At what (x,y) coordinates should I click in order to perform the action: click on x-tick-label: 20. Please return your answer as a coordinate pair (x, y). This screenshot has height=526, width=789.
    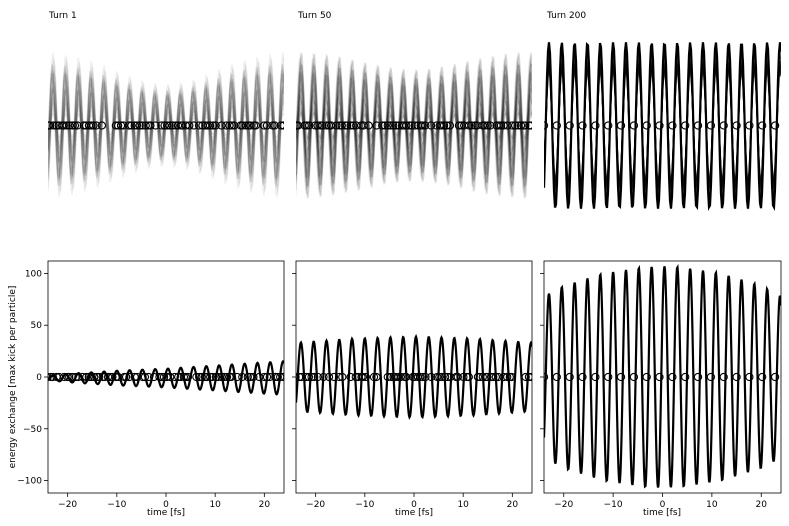
    Looking at the image, I should click on (265, 505).